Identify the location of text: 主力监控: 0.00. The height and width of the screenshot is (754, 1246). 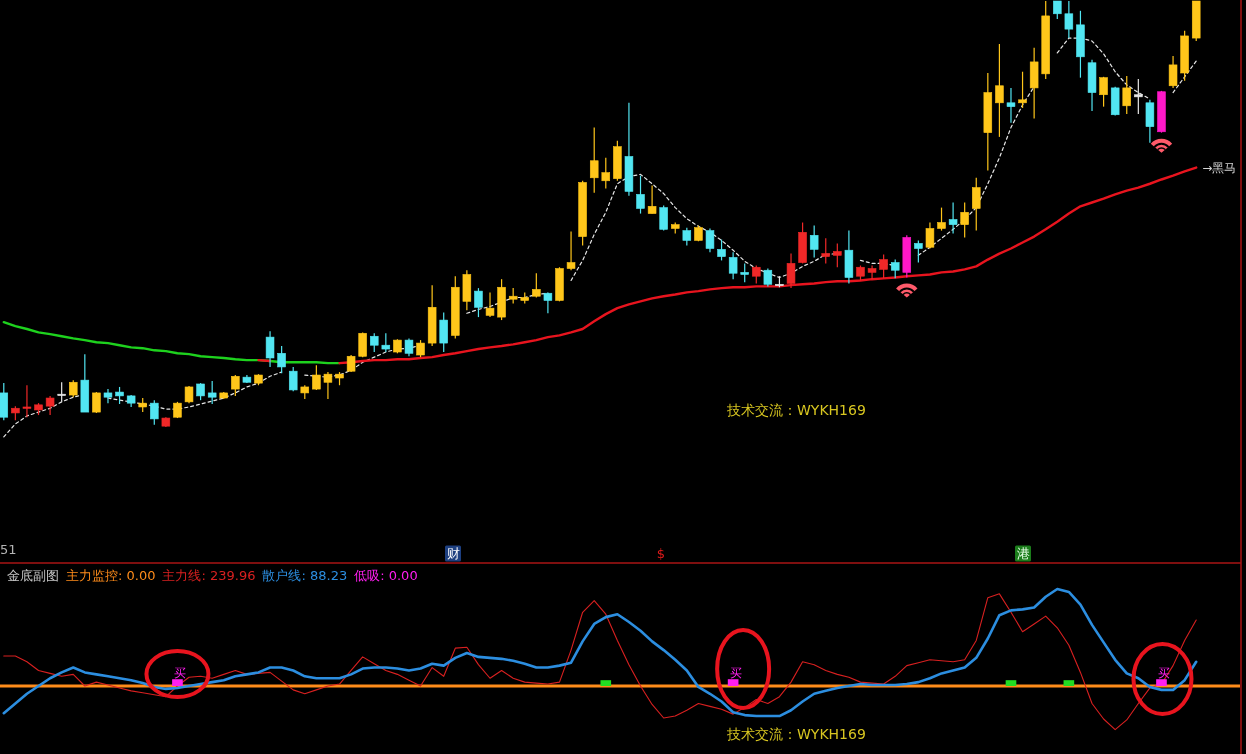
(111, 575).